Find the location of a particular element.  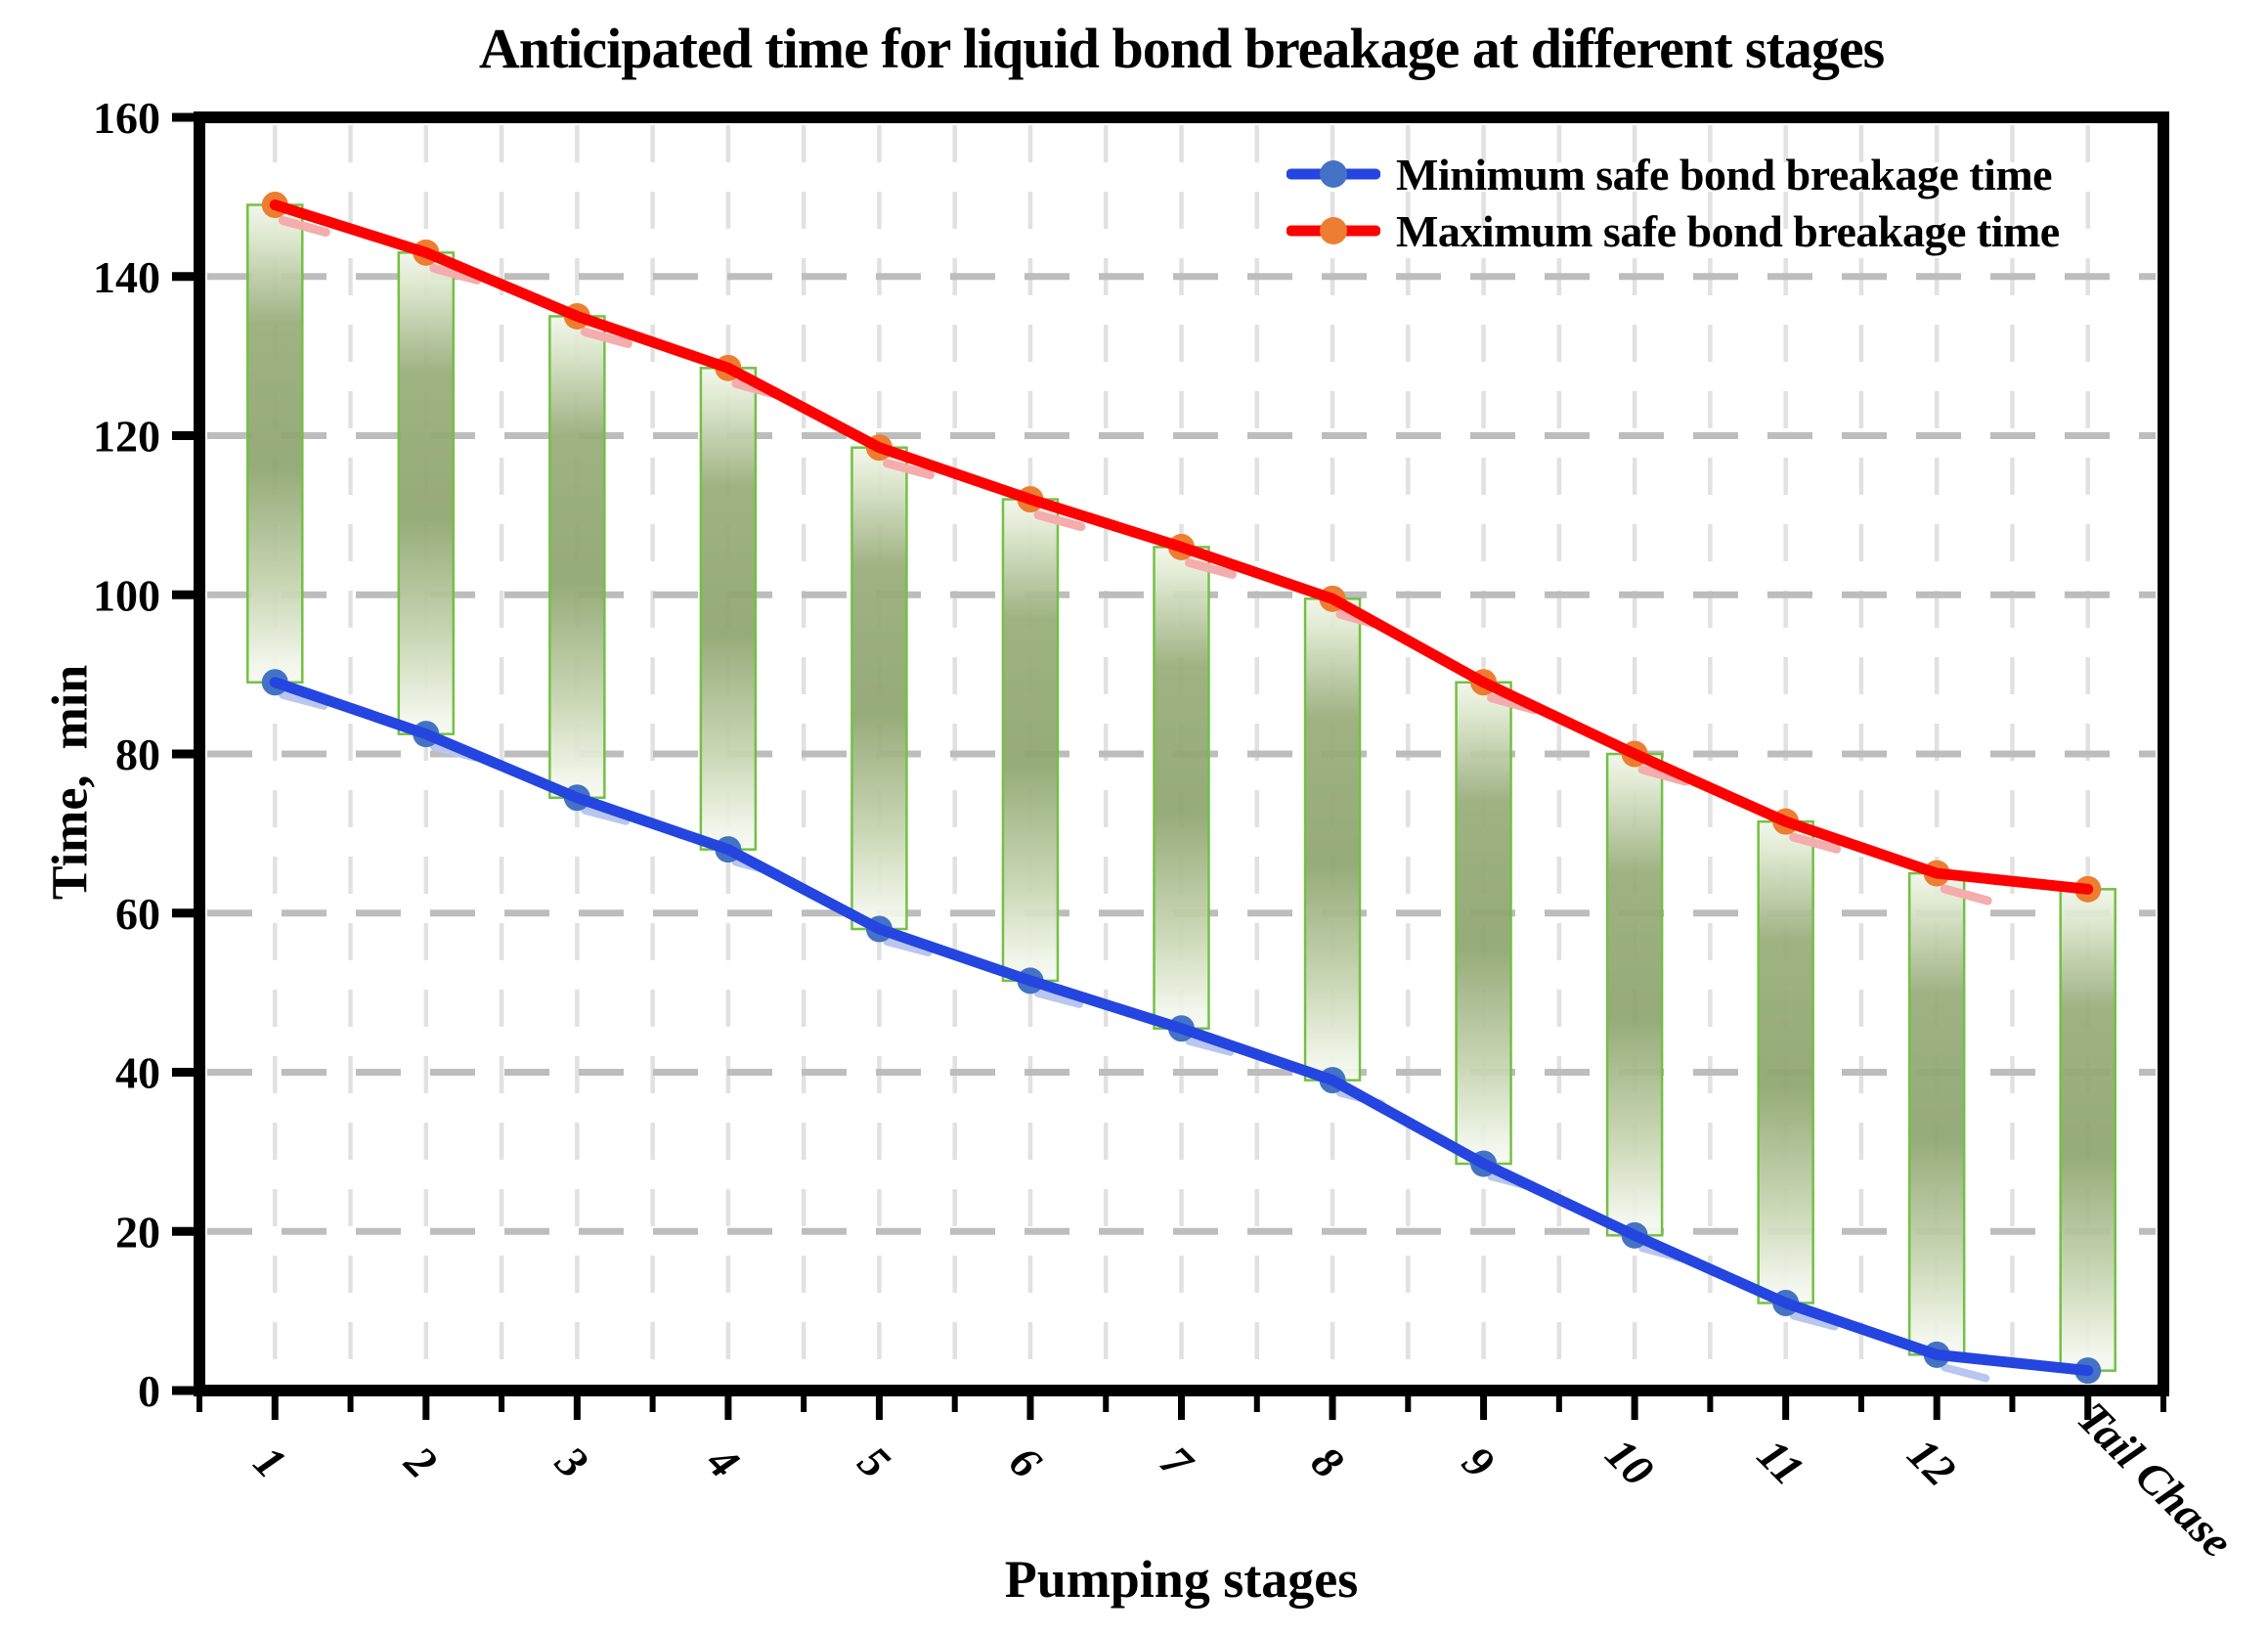

x-tick-label: 12 is located at coordinates (1932, 1462).